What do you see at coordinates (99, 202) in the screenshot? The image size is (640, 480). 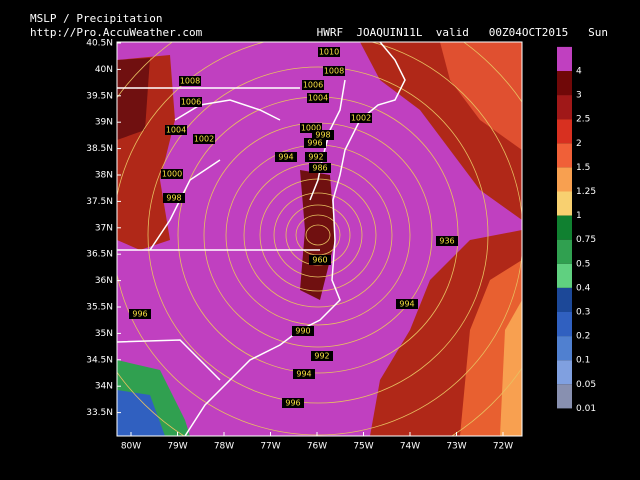 I see `lat-label: 37.5N` at bounding box center [99, 202].